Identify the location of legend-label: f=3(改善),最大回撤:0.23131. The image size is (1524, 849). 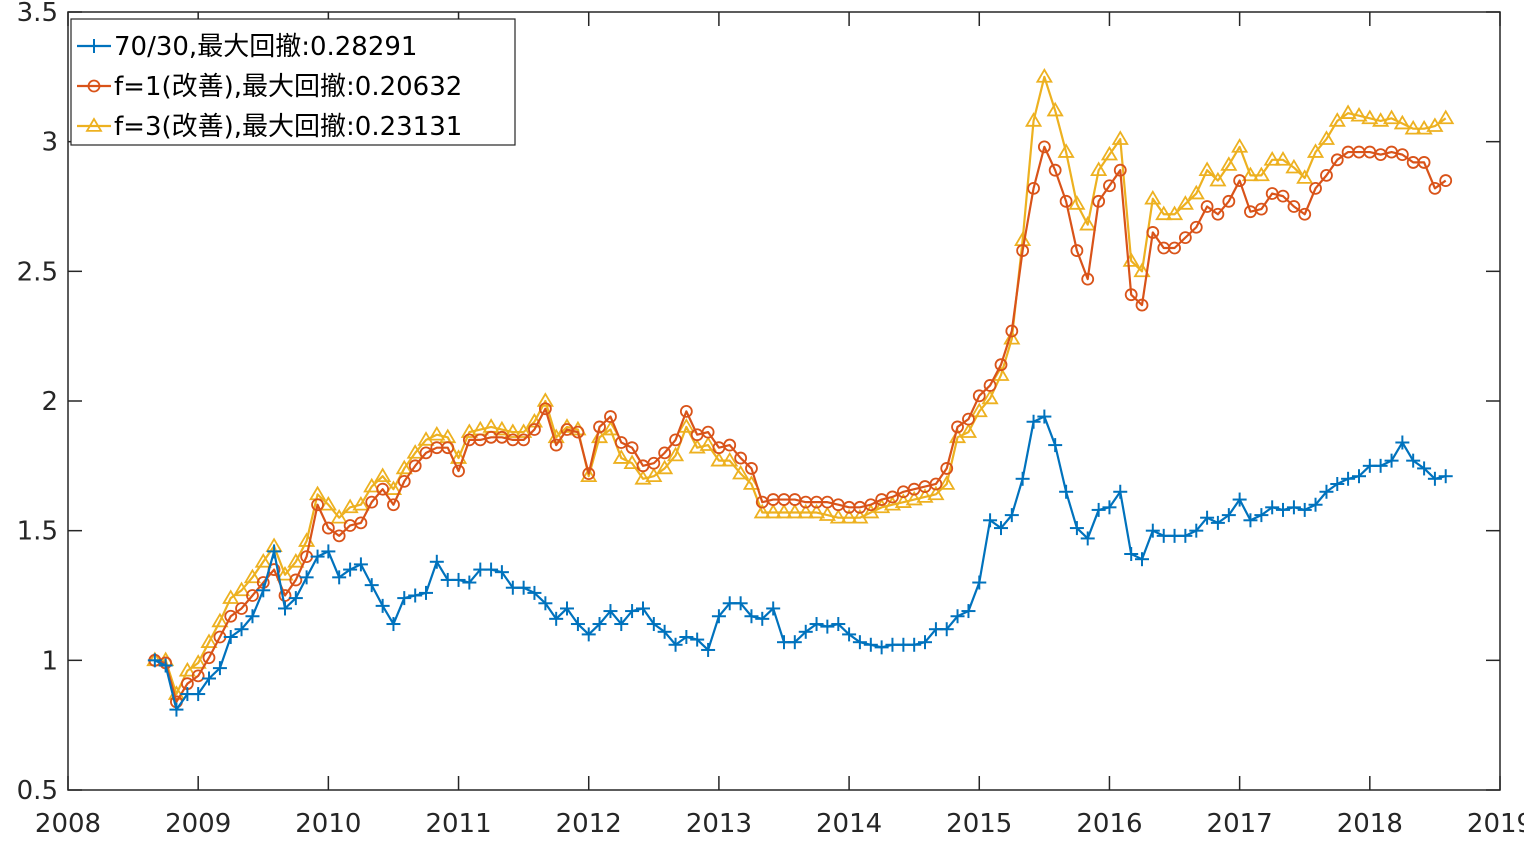
(288, 127).